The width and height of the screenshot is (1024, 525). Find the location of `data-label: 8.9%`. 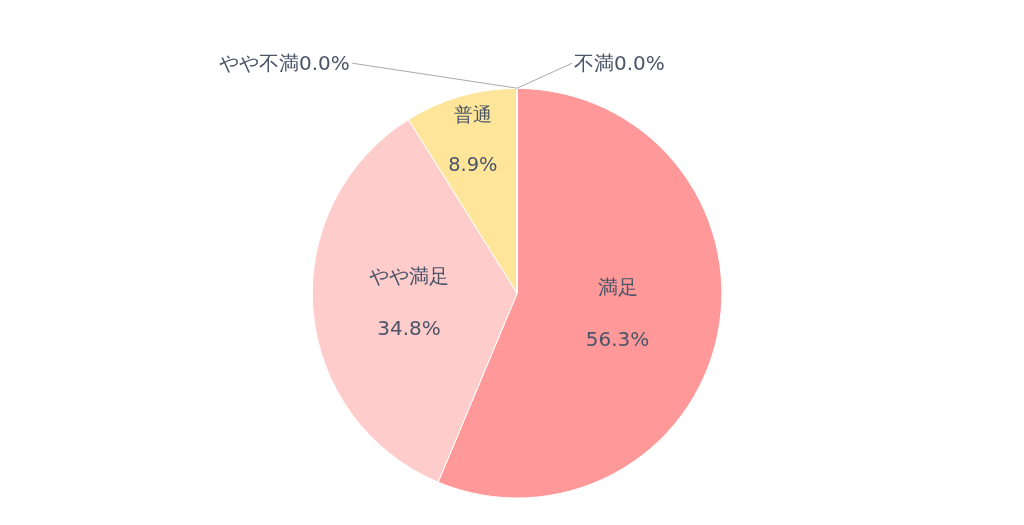

data-label: 8.9% is located at coordinates (473, 164).